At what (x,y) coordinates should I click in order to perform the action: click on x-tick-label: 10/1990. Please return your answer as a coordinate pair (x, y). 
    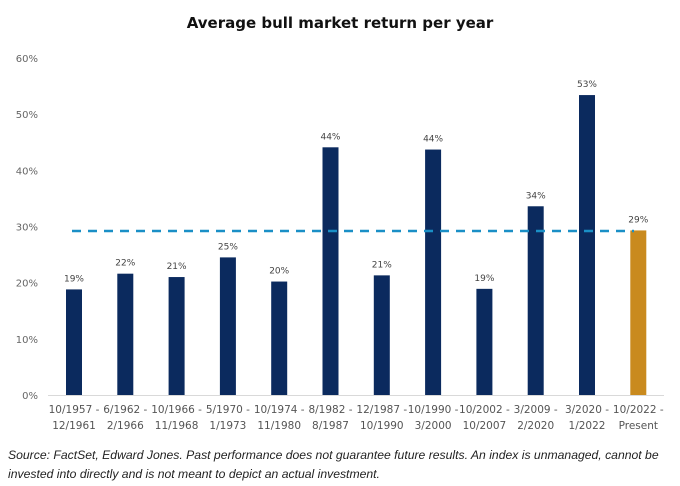
    Looking at the image, I should click on (382, 426).